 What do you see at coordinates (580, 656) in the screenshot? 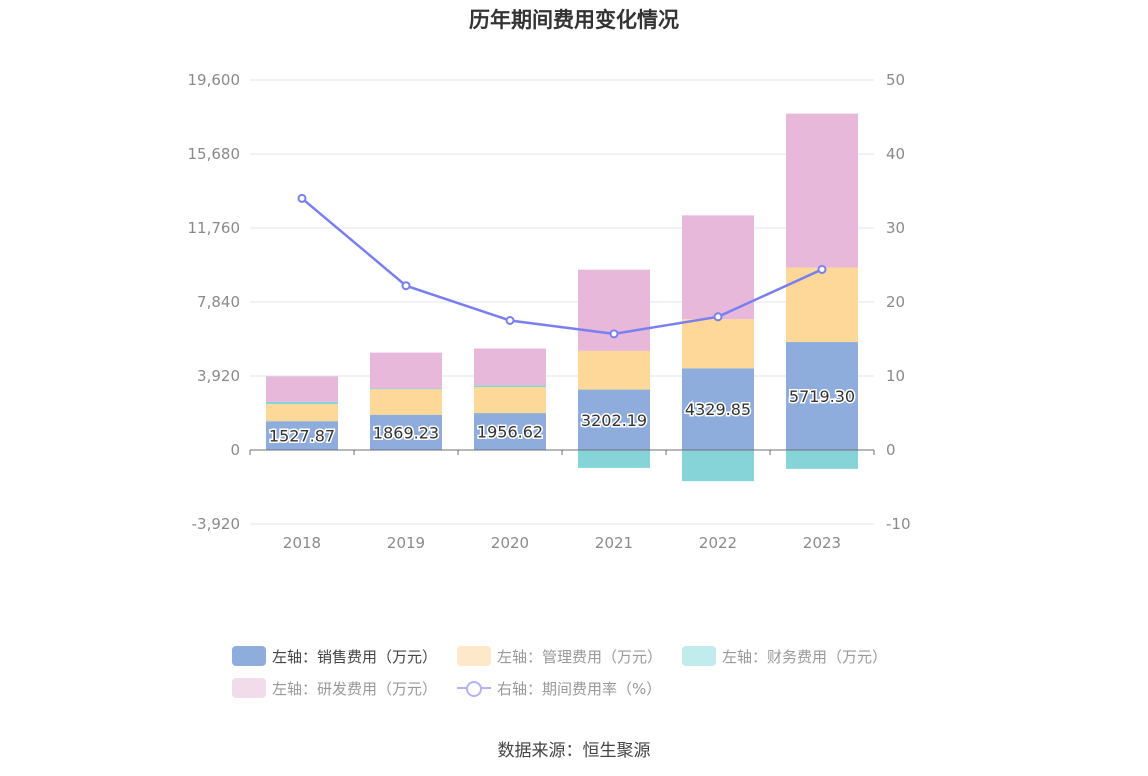
I see `legend-label-admin: 左轴：管理费用（万元）` at bounding box center [580, 656].